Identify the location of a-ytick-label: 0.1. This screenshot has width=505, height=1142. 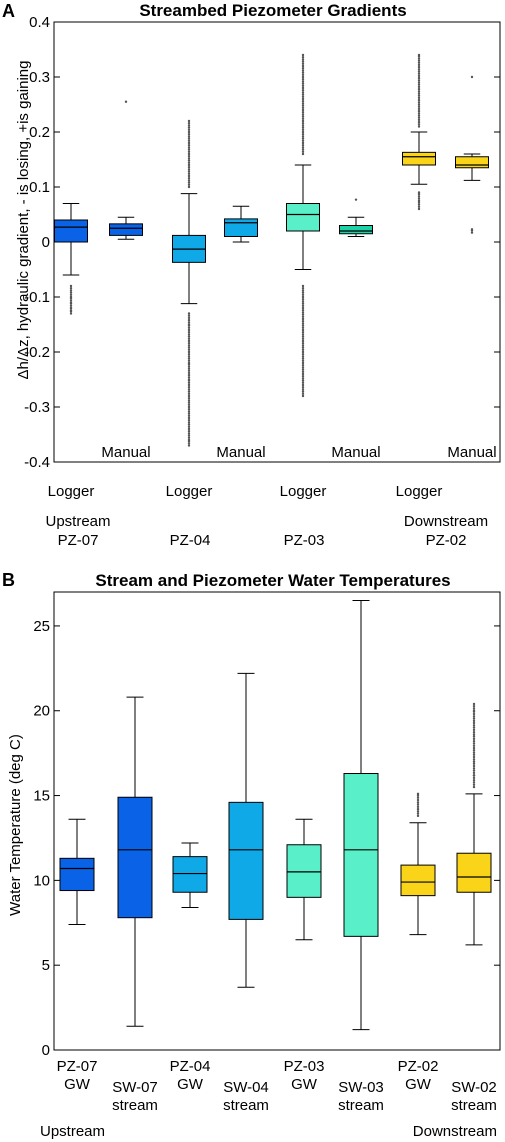
(39, 187).